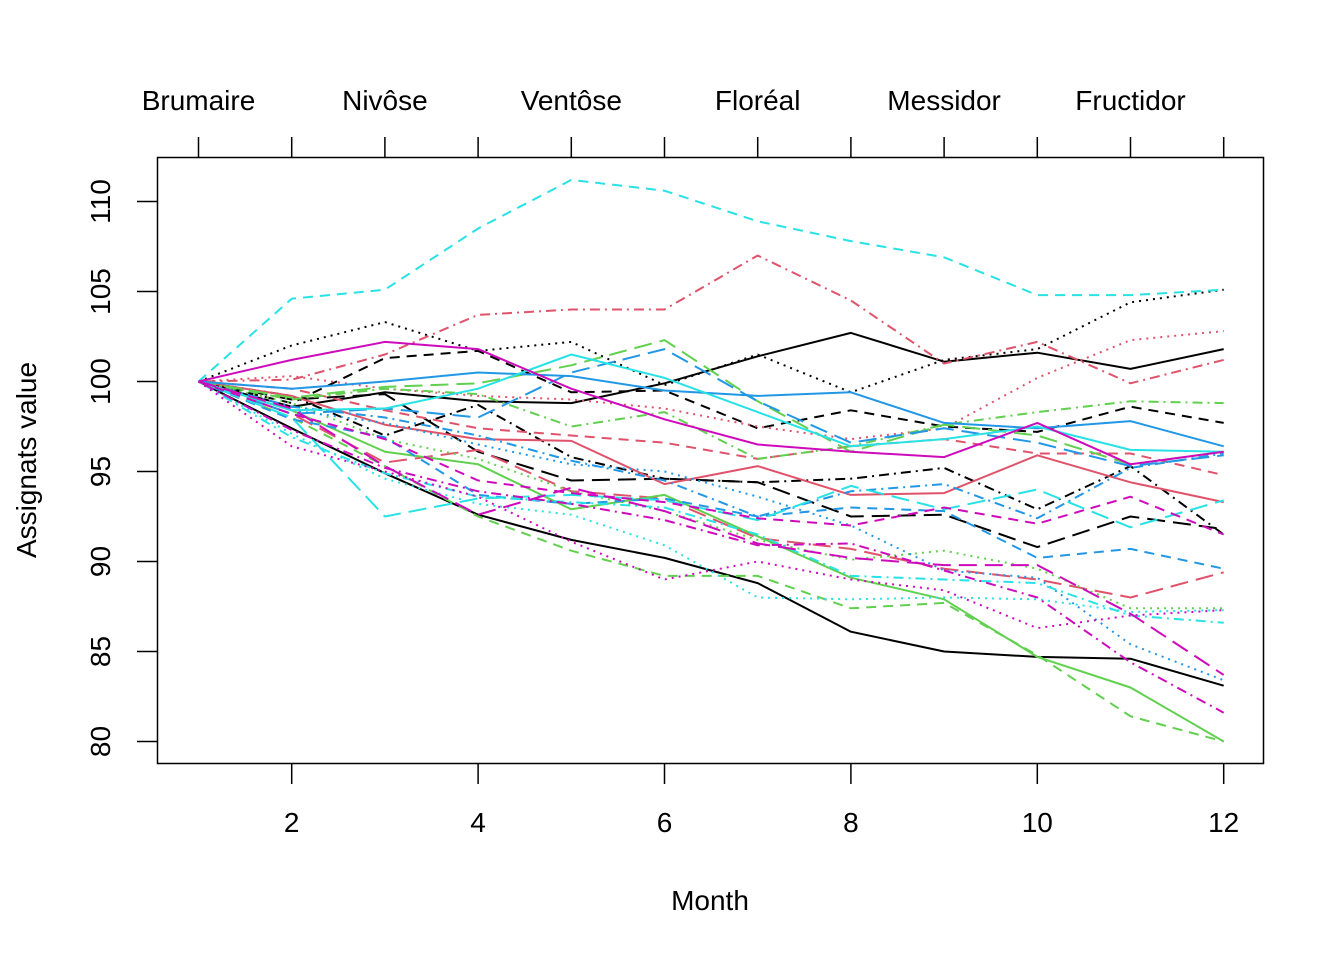  I want to click on top-tick-label-ventôse: Ventôse, so click(571, 100).